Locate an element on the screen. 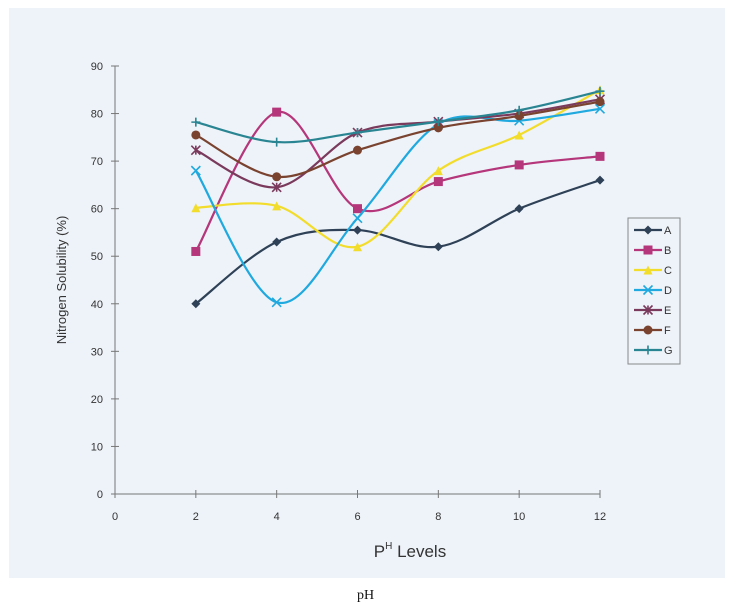  x-tick-label: 10 is located at coordinates (519, 517).